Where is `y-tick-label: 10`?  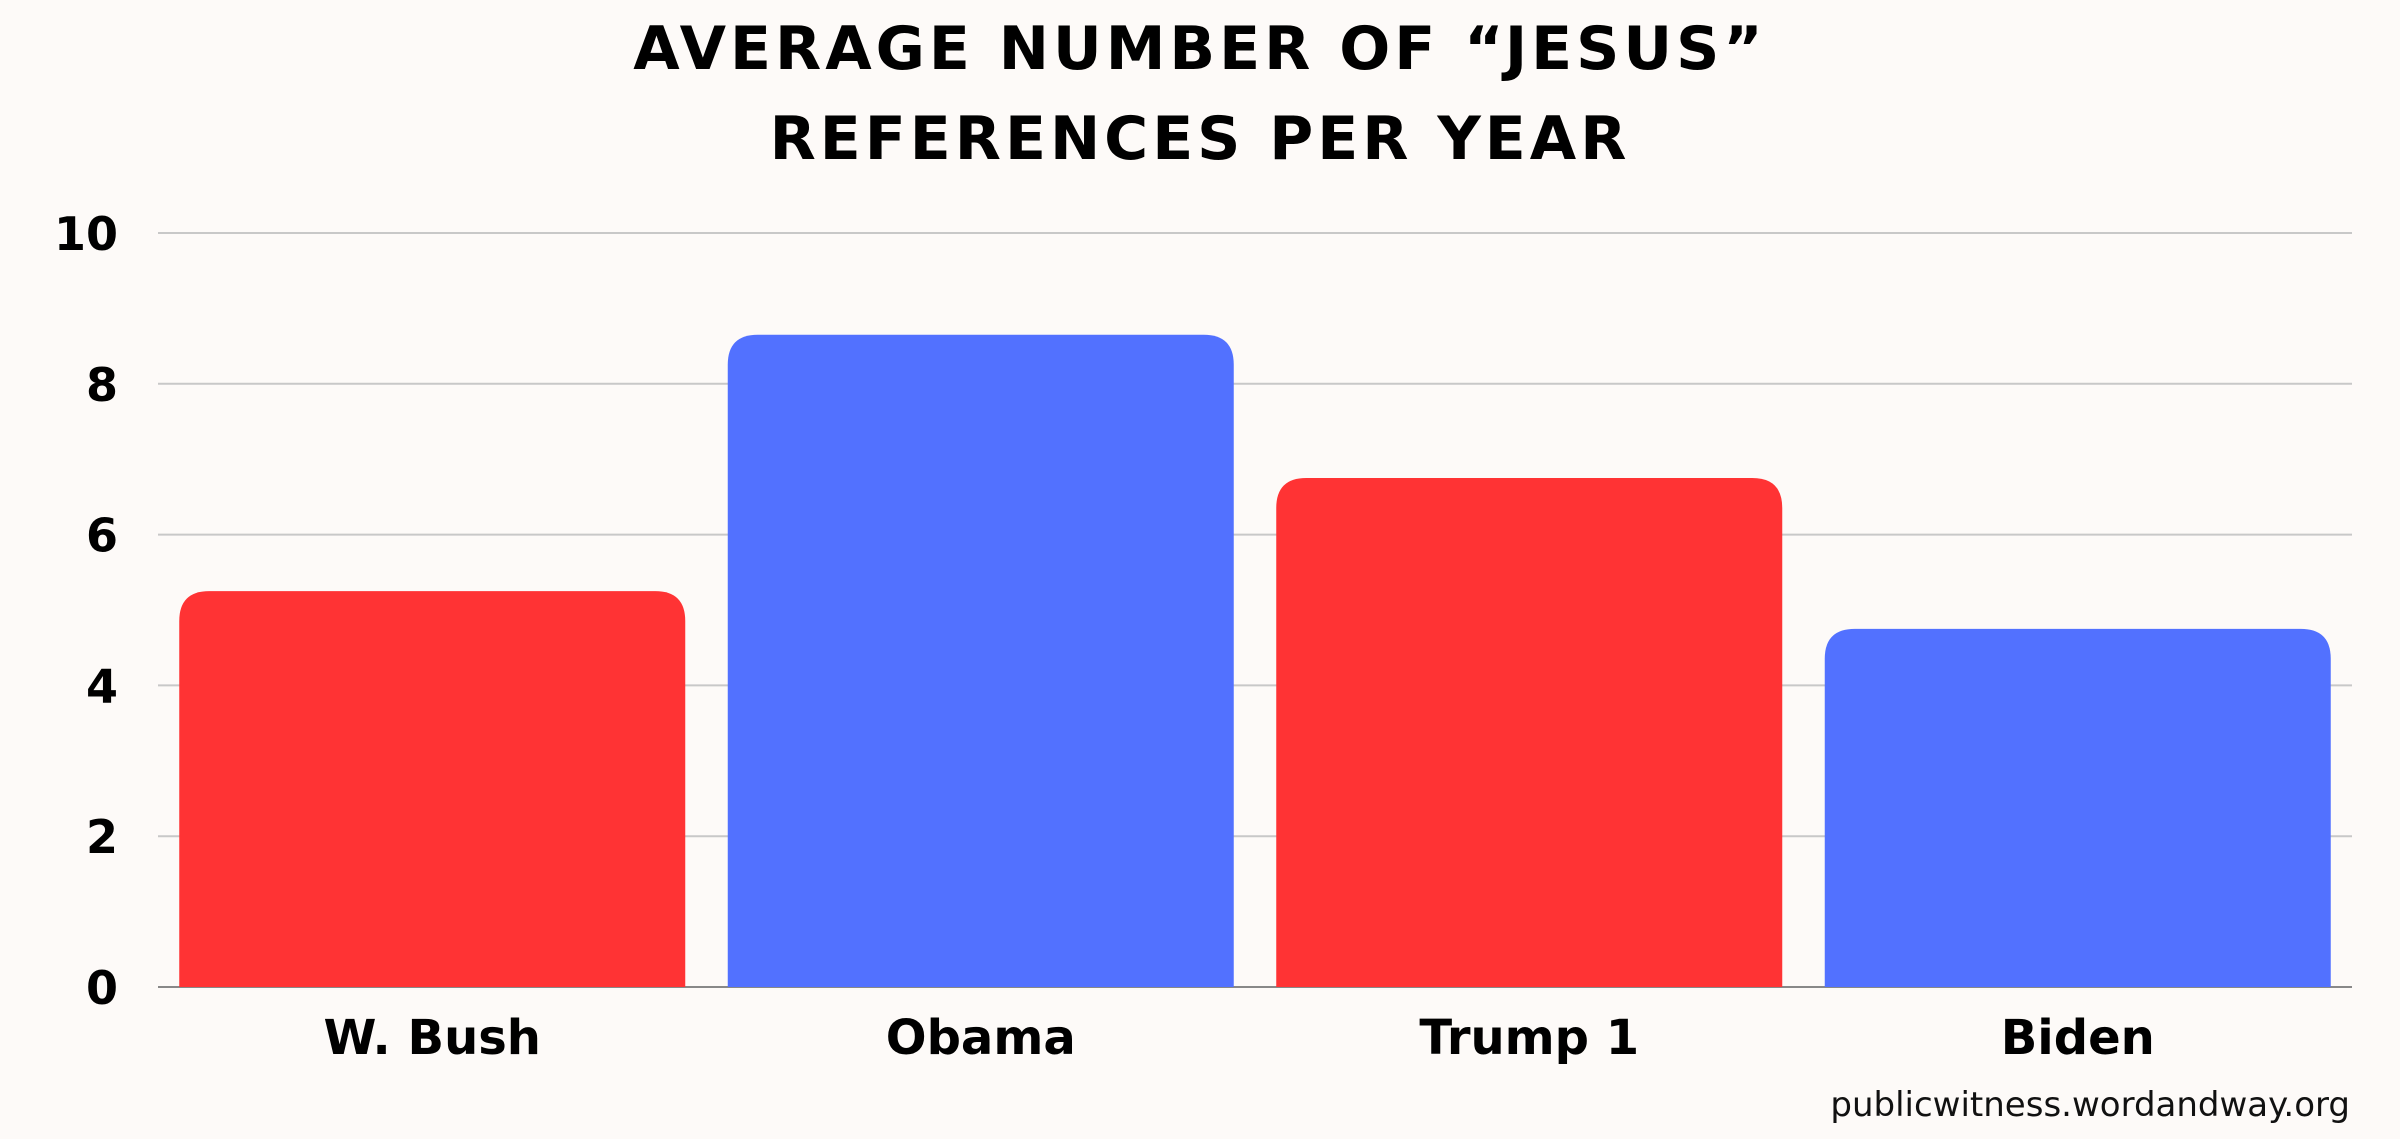
y-tick-label: 10 is located at coordinates (86, 234).